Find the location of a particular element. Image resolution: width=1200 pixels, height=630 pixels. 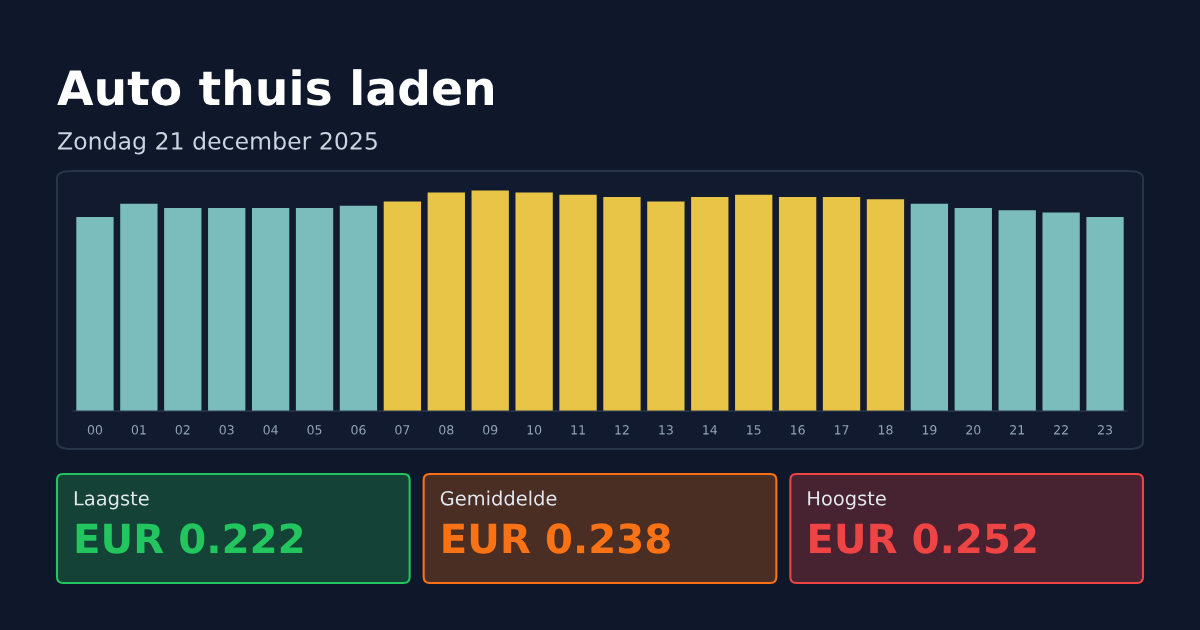

text: Gemiddelde is located at coordinates (498, 498).